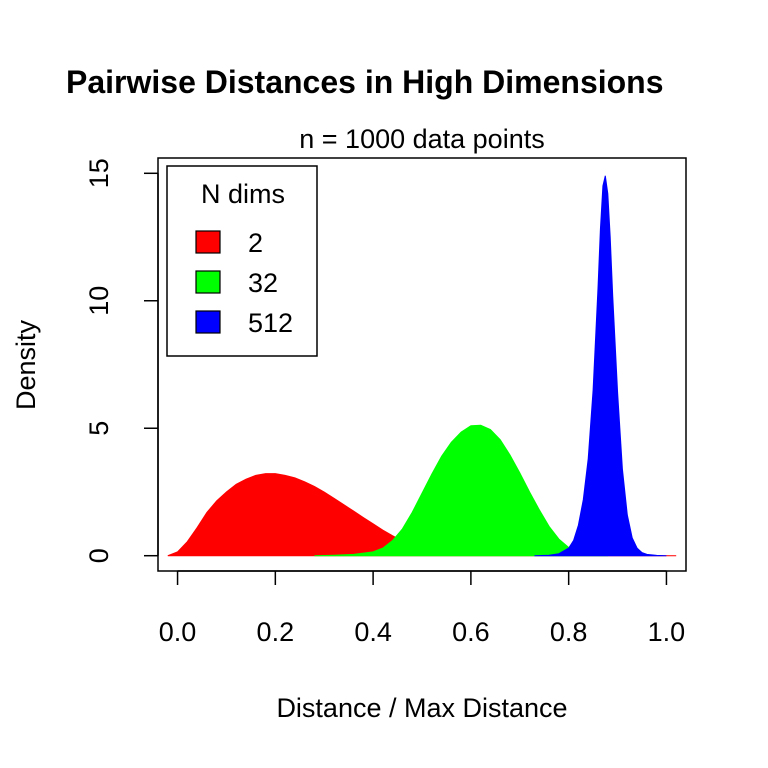  I want to click on legend-label-32: 32, so click(263, 283).